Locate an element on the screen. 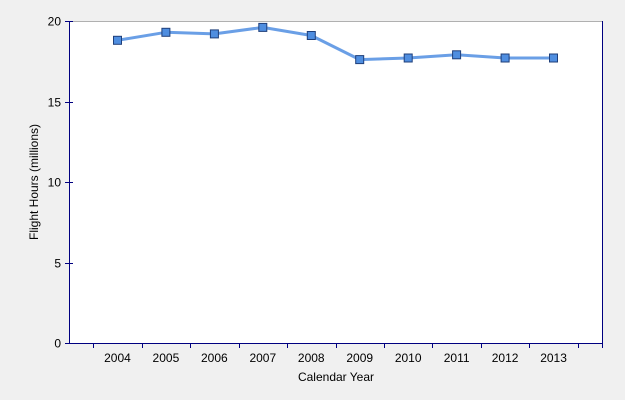  data-point-2012 is located at coordinates (505, 58).